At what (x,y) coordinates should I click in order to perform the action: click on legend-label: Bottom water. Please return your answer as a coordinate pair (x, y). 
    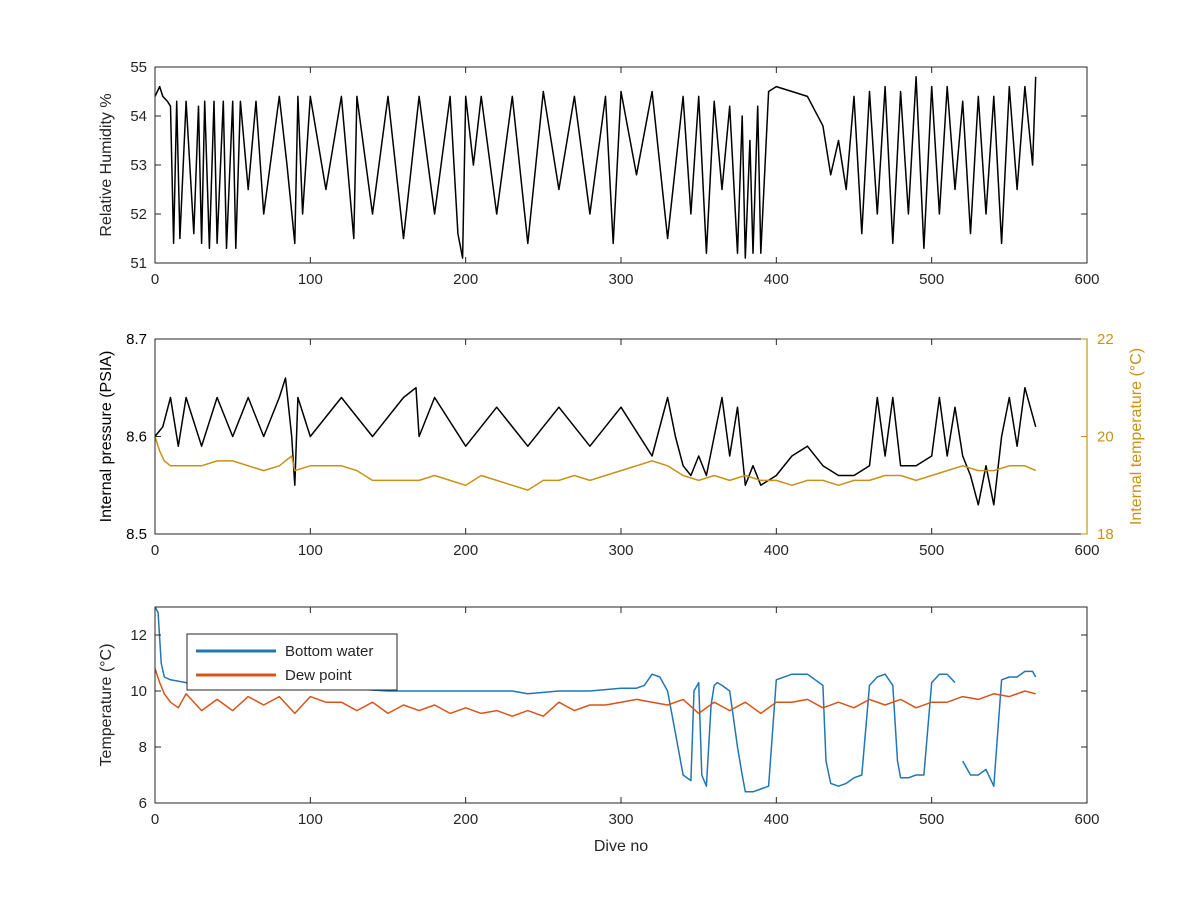
    Looking at the image, I should click on (329, 651).